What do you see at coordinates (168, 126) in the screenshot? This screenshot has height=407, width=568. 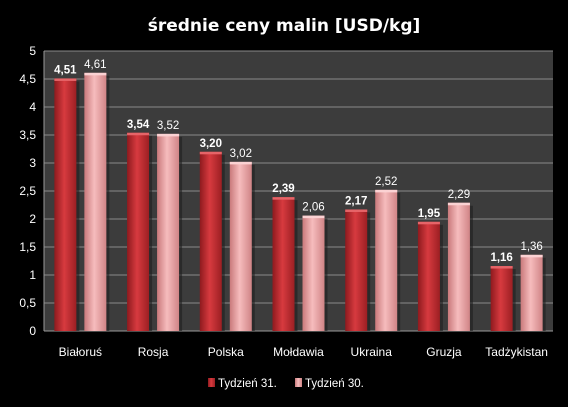 I see `data-label: 3,52` at bounding box center [168, 126].